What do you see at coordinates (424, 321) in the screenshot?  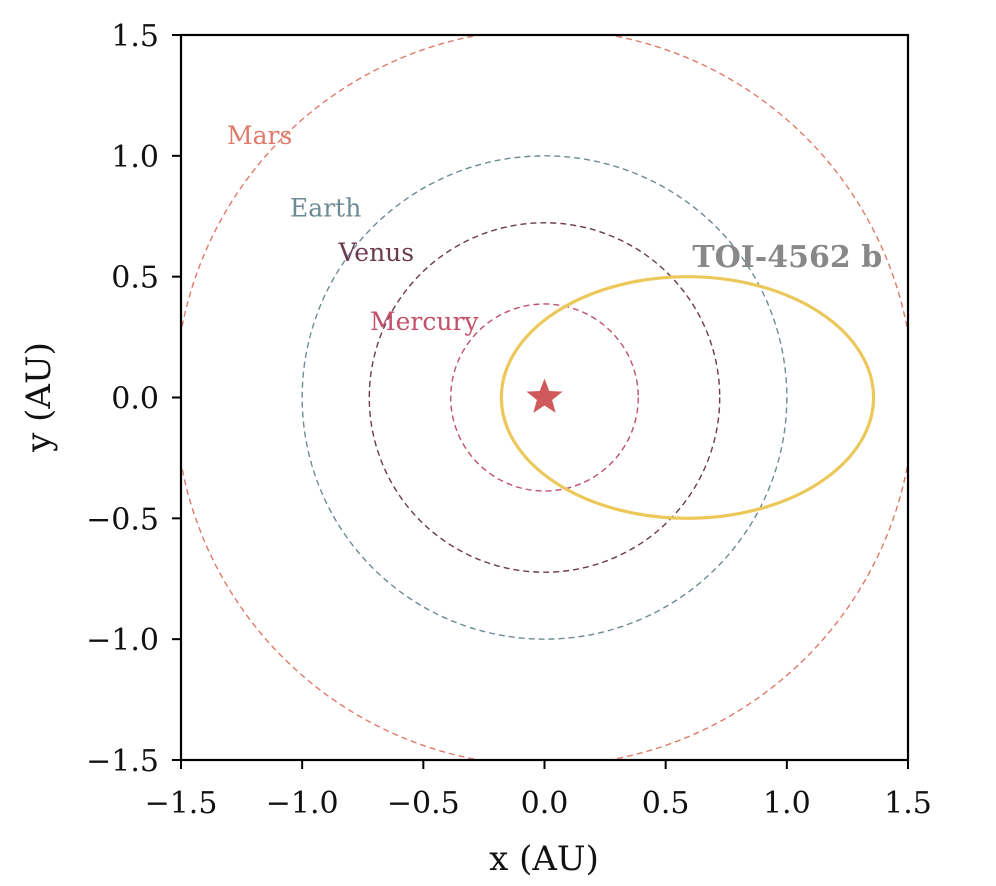 I see `orbit-label-mercury: Mercury` at bounding box center [424, 321].